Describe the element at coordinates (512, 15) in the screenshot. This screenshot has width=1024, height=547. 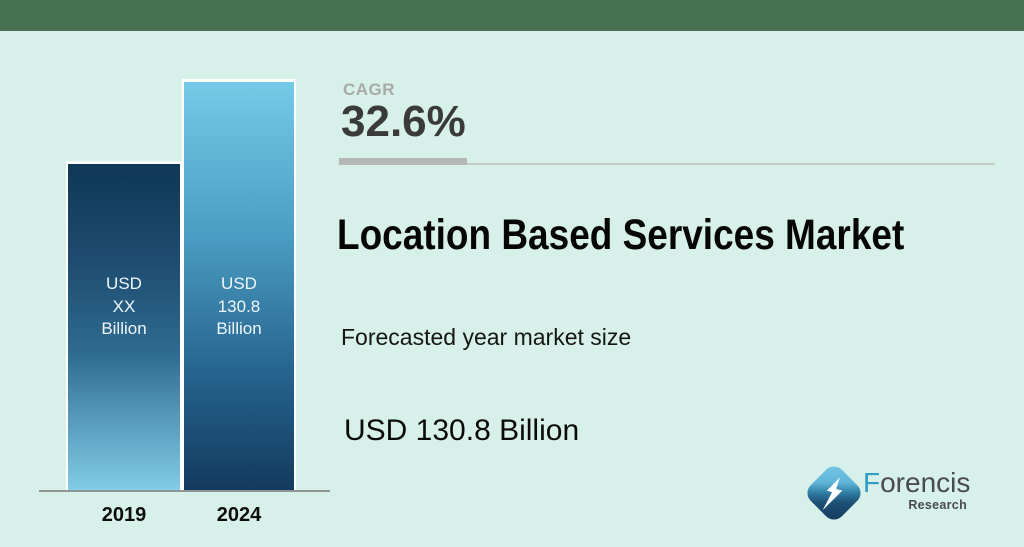
I see `header-bar` at that location.